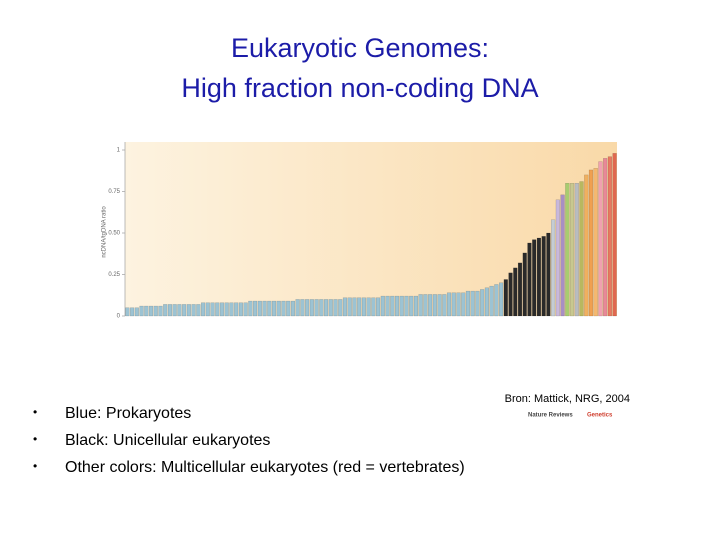 This screenshot has height=540, width=720. What do you see at coordinates (114, 192) in the screenshot?
I see `y-tick-label: 0.75` at bounding box center [114, 192].